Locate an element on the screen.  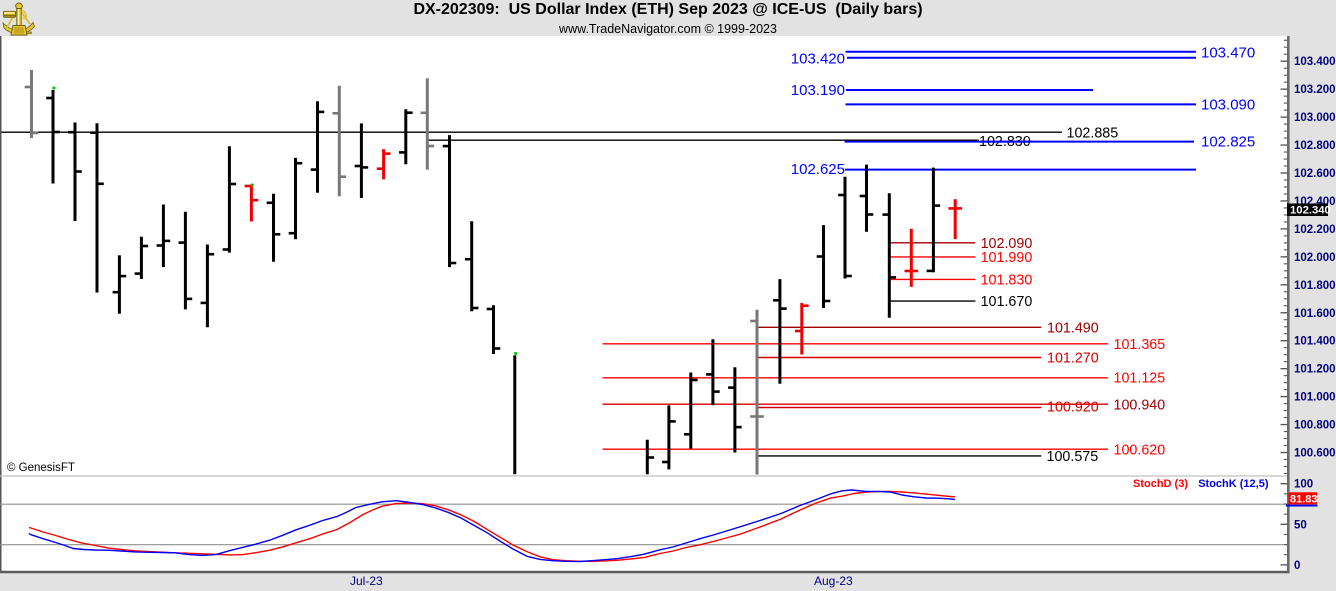
svg-text: 102.200 is located at coordinates (1315, 230).